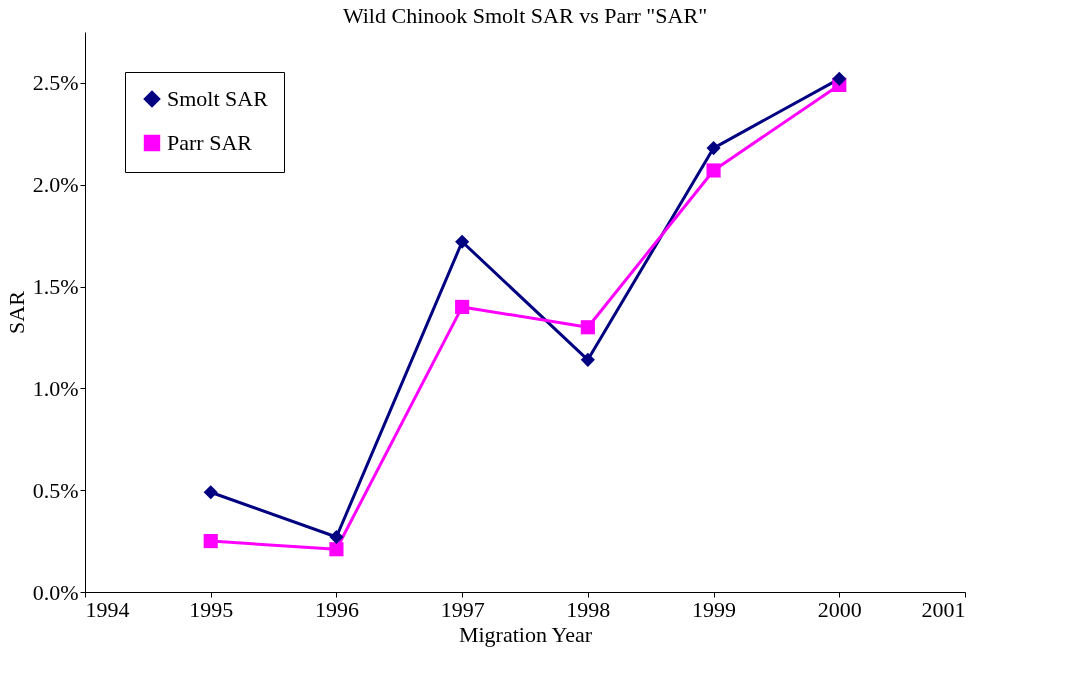 The height and width of the screenshot is (700, 1074). I want to click on x-tick-label: 1995, so click(211, 609).